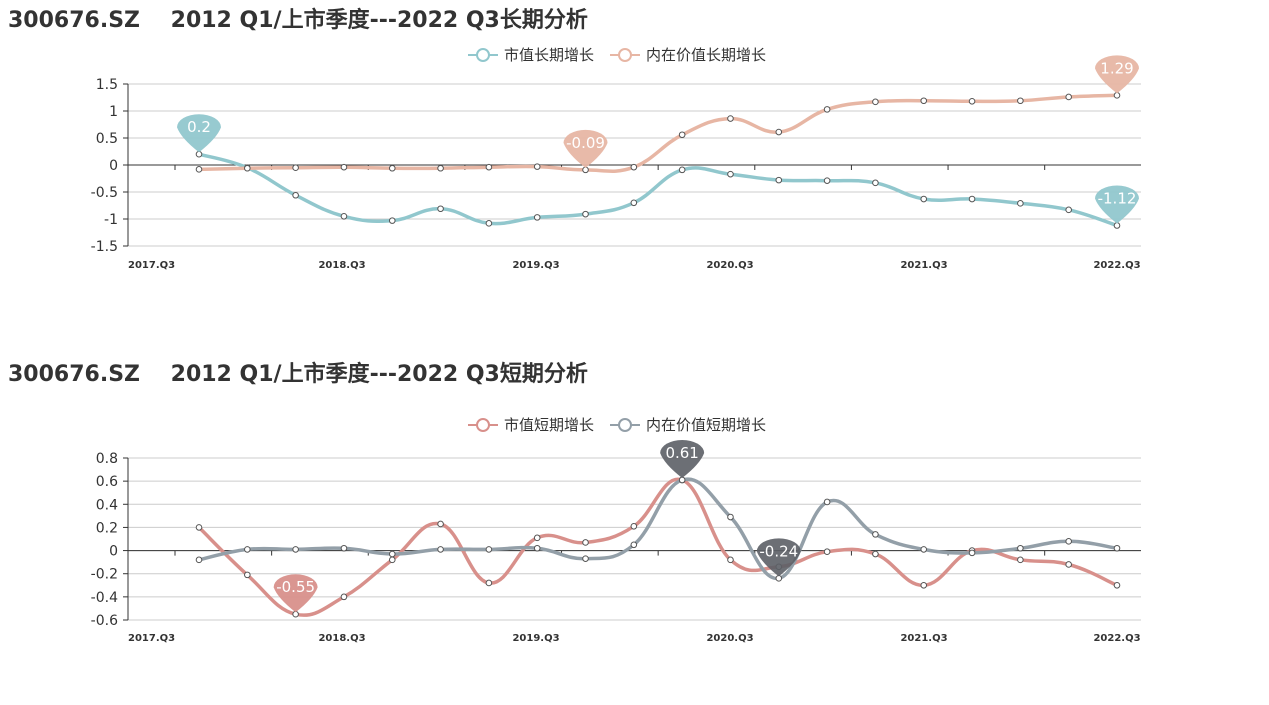 Image resolution: width=1269 pixels, height=705 pixels. I want to click on y-tick-label: -1.5, so click(104, 247).